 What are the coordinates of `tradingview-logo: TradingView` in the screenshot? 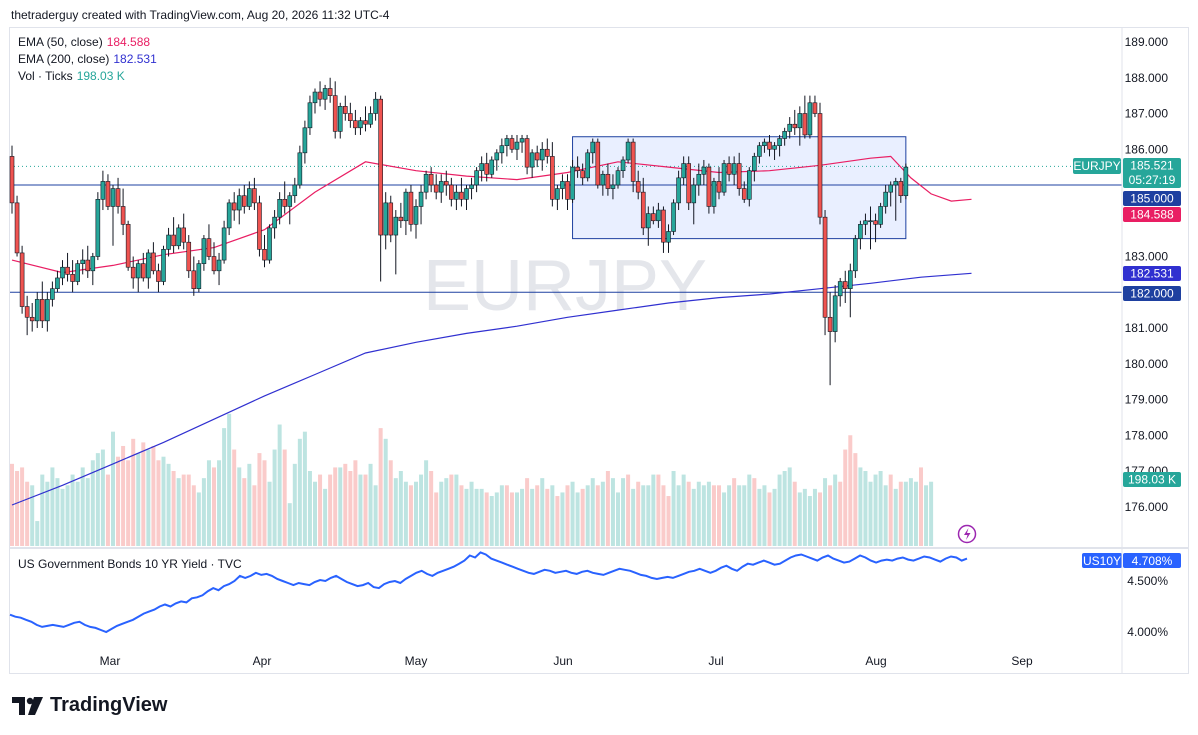 It's located at (89, 705).